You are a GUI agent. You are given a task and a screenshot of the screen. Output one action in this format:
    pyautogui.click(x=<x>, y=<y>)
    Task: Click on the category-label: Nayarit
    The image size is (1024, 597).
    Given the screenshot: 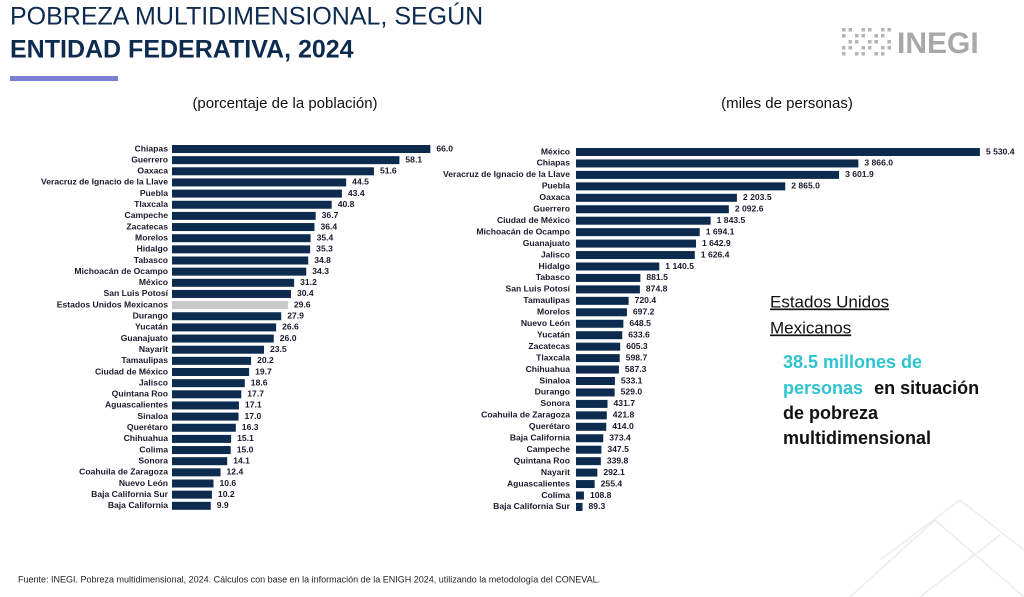 What is the action you would take?
    pyautogui.click(x=555, y=472)
    